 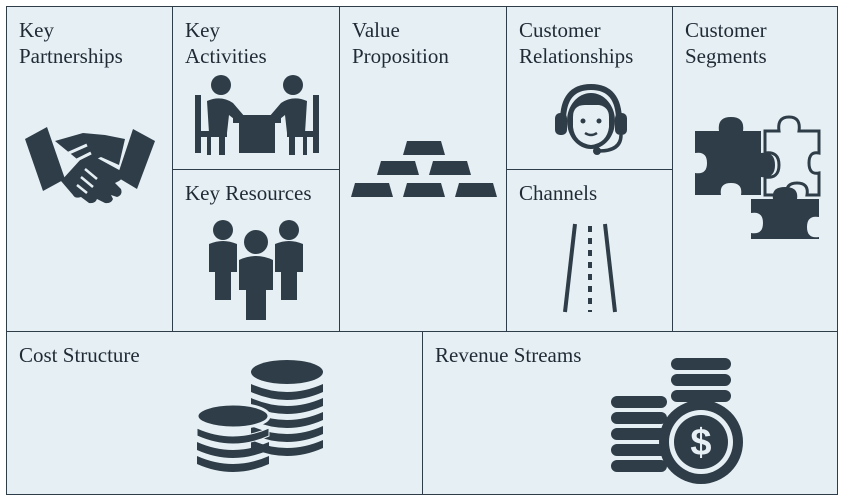 I want to click on dollar-coins-icon: $, so click(x=677, y=422).